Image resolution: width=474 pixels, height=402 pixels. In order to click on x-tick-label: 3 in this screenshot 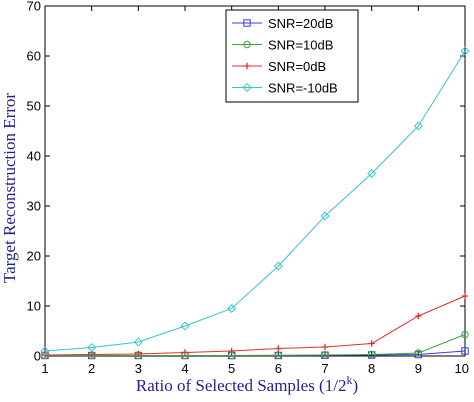, I will do `click(138, 368)`.